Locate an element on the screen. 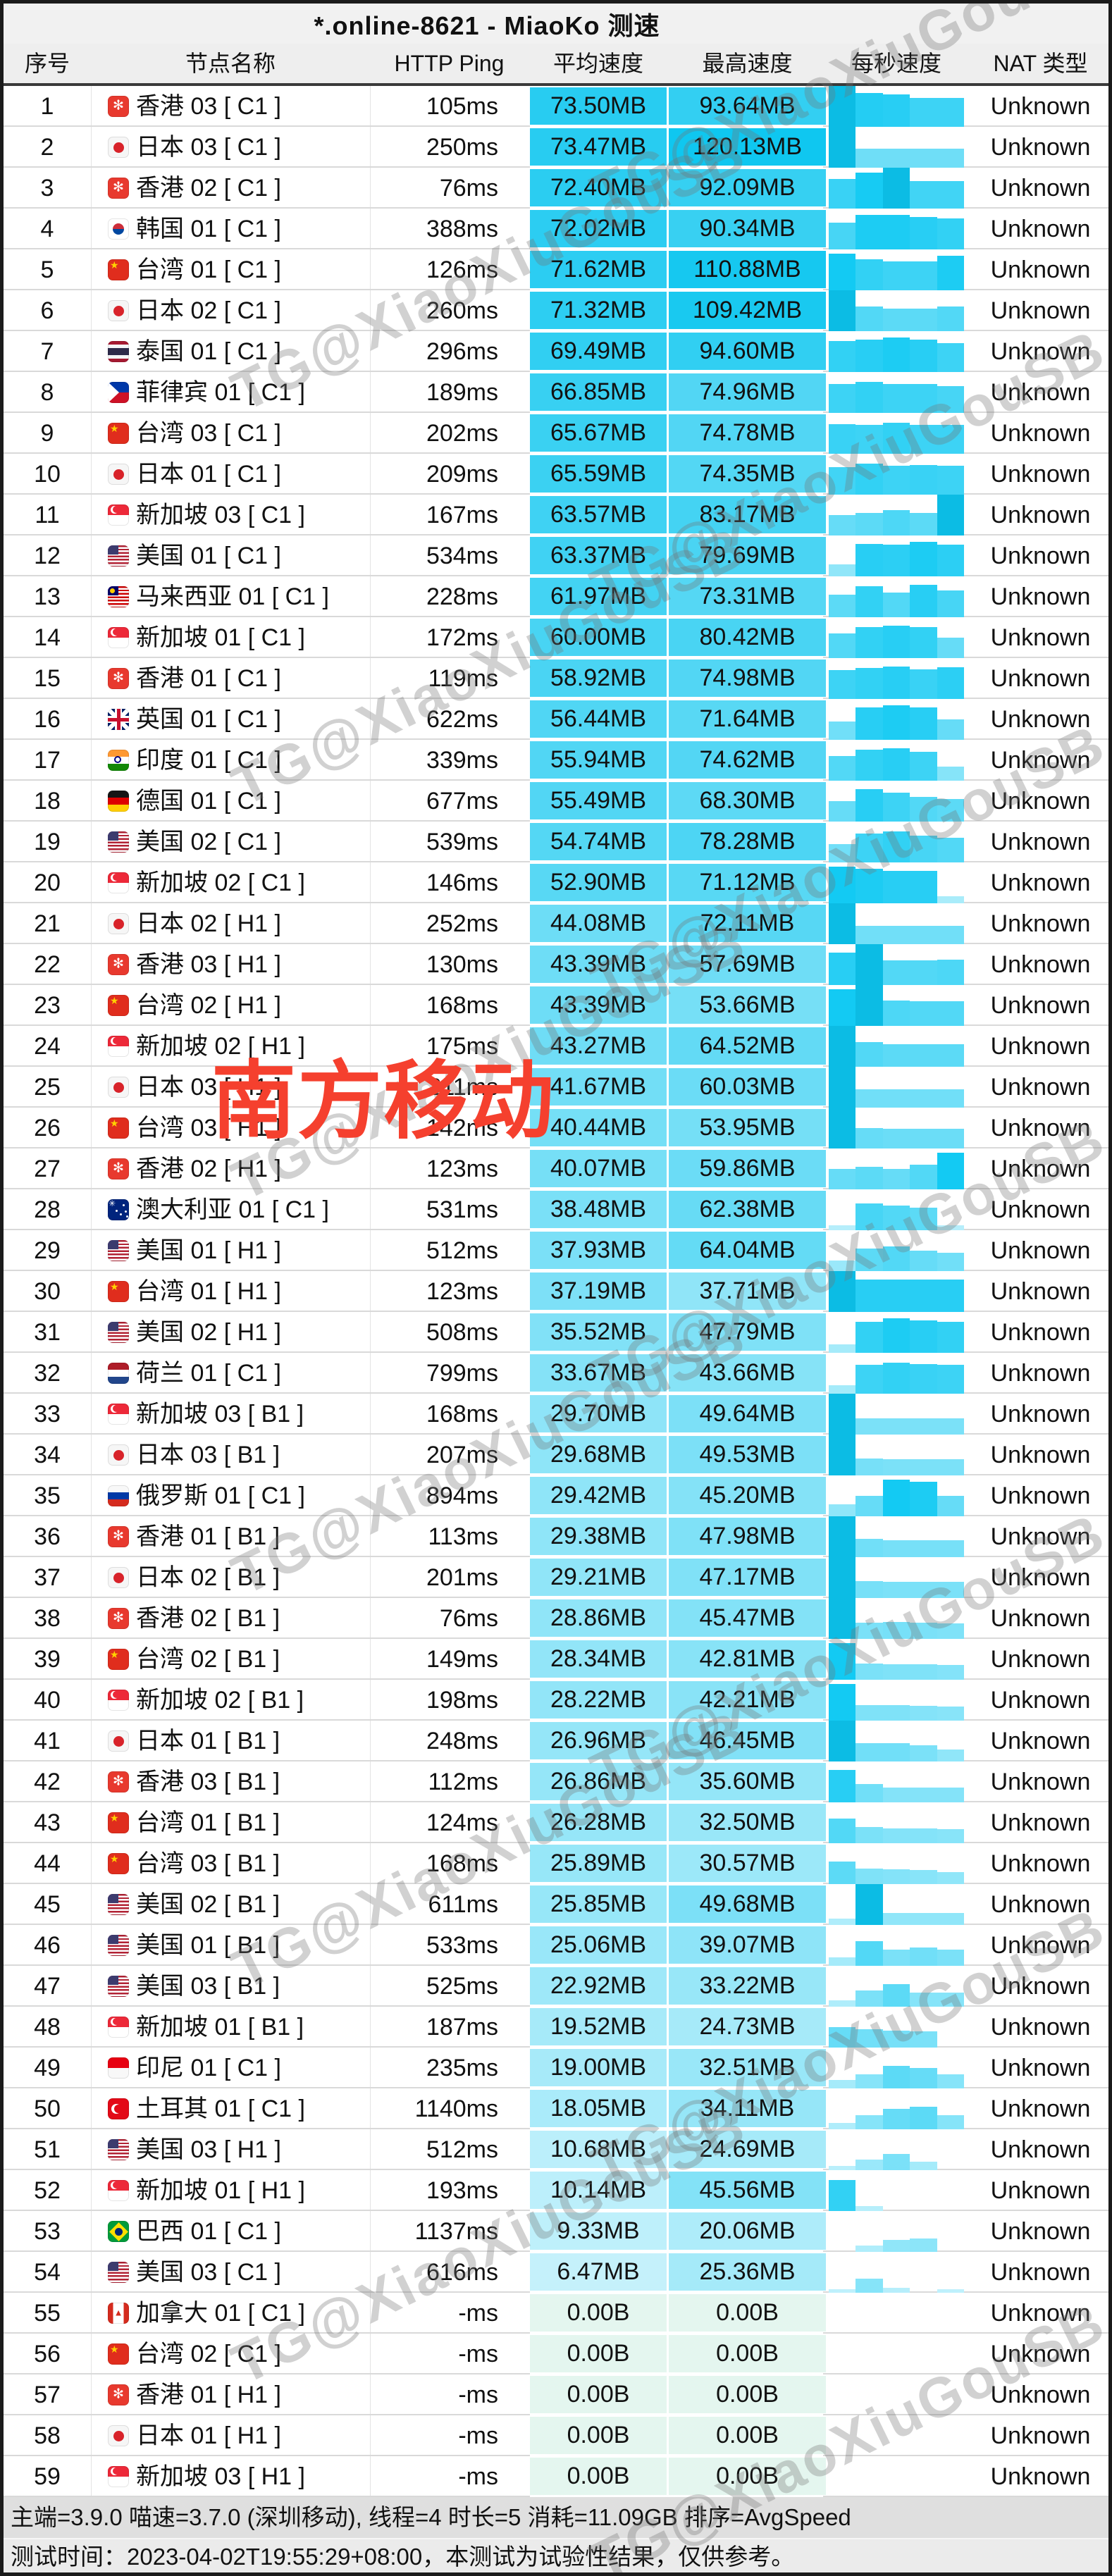  avg-speed-cell: 56.44MB is located at coordinates (598, 719).